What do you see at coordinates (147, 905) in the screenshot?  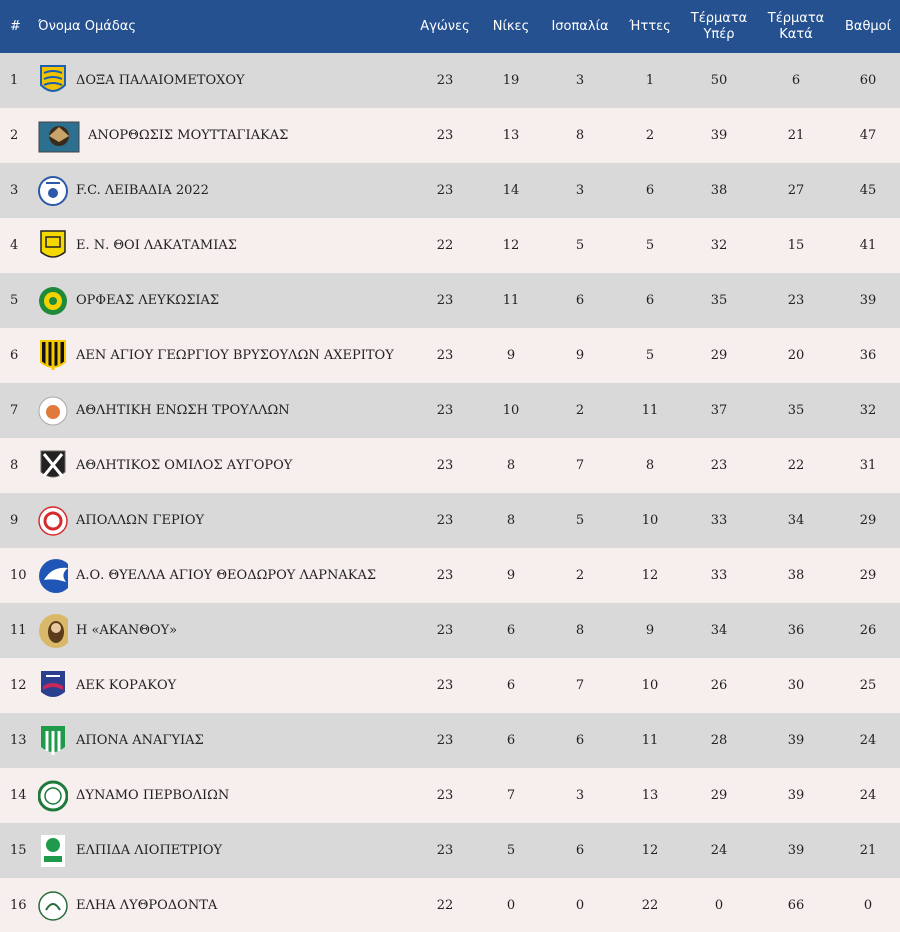 I see `team-name: ΕΛΗΑ ΛΥΘΡΟΔΟΝΤΑ` at bounding box center [147, 905].